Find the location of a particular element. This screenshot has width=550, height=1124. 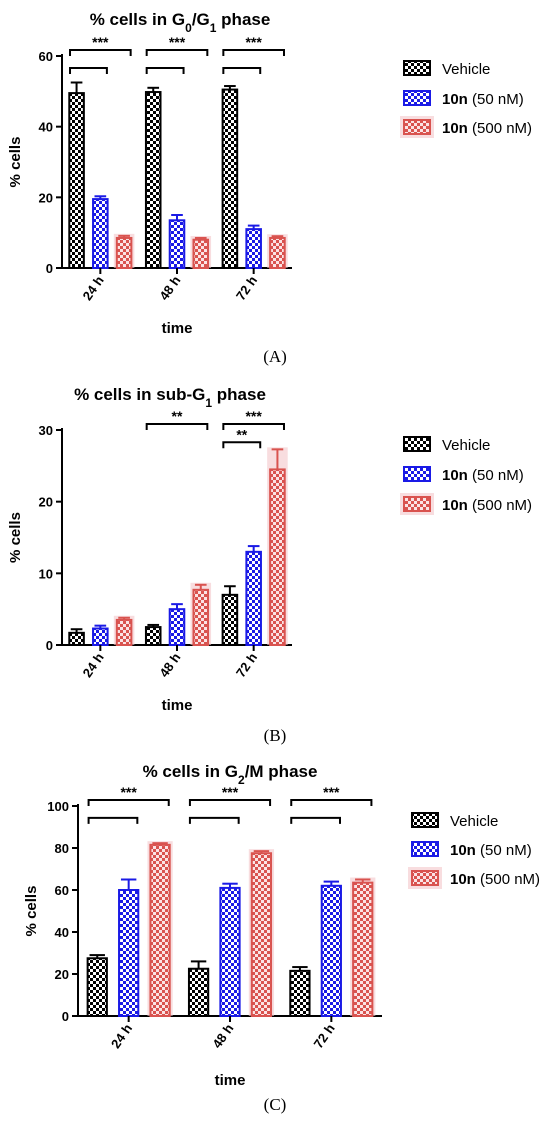

y-tick-label: 30 is located at coordinates (46, 430).